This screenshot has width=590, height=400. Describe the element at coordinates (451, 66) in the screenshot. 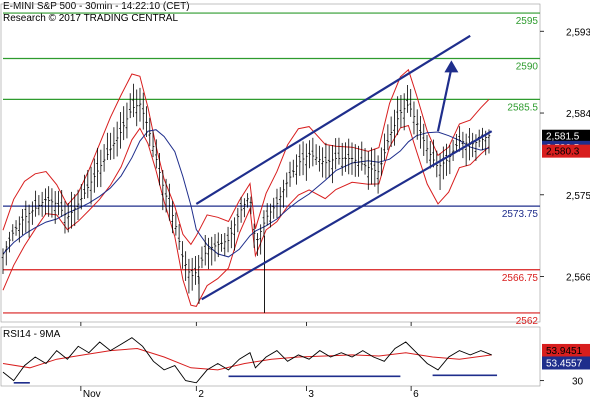

I see `projection-arrow-head` at that location.